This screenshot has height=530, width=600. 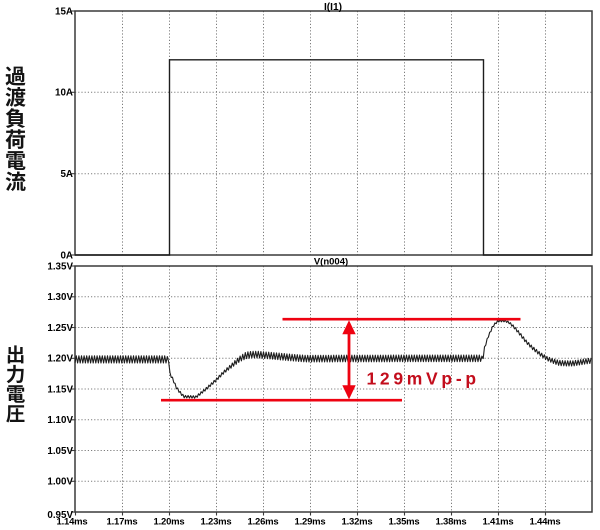 I want to click on svg-text: 1.44ms, so click(x=544, y=521).